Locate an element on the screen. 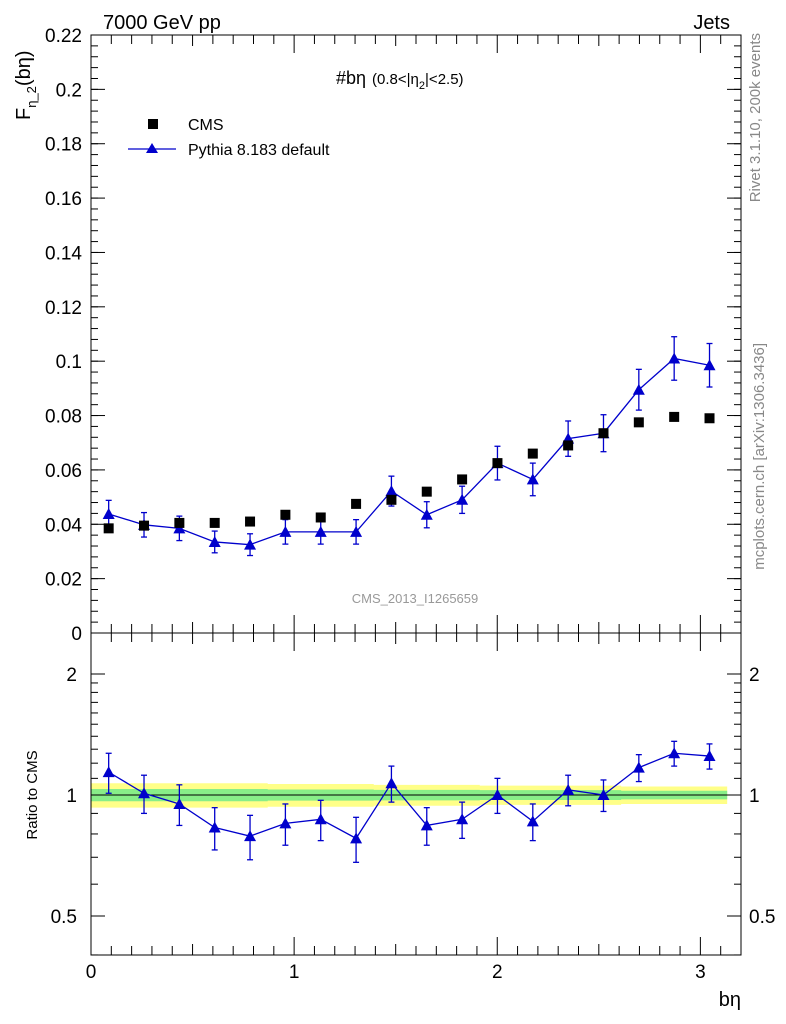  main-ytick-label: 0.22 is located at coordinates (63, 36).